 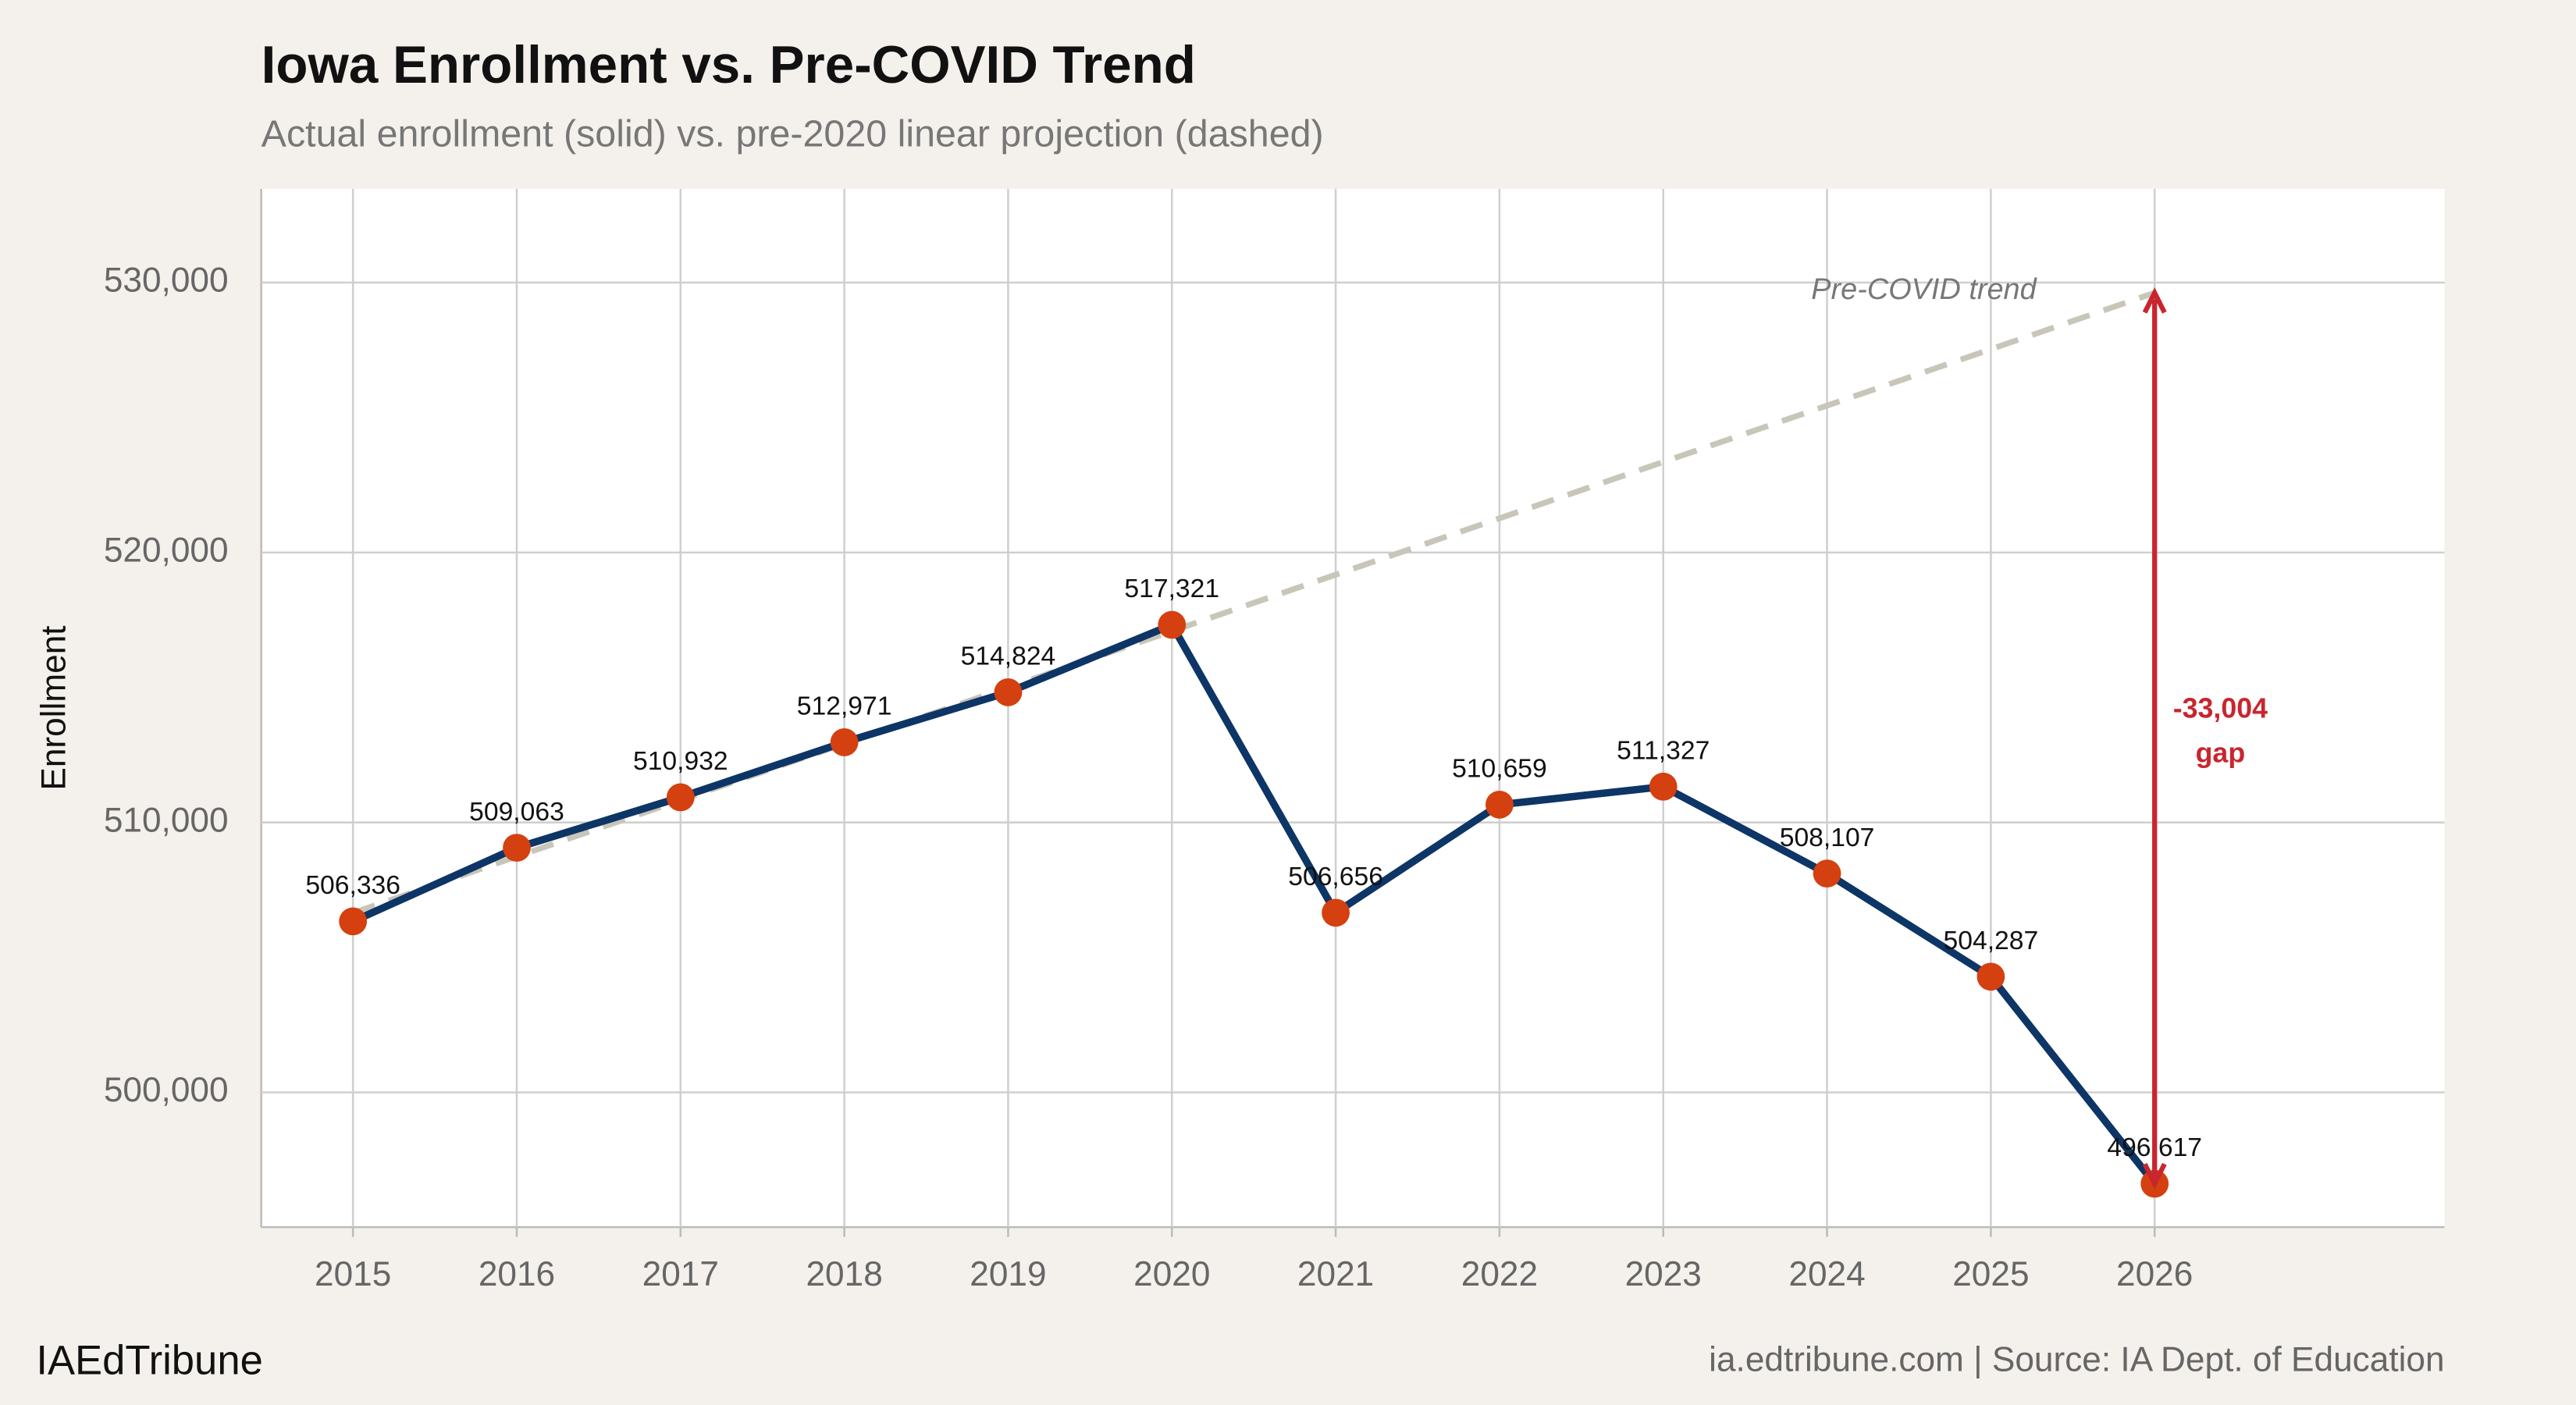 What do you see at coordinates (844, 707) in the screenshot?
I see `data-label: 512,971` at bounding box center [844, 707].